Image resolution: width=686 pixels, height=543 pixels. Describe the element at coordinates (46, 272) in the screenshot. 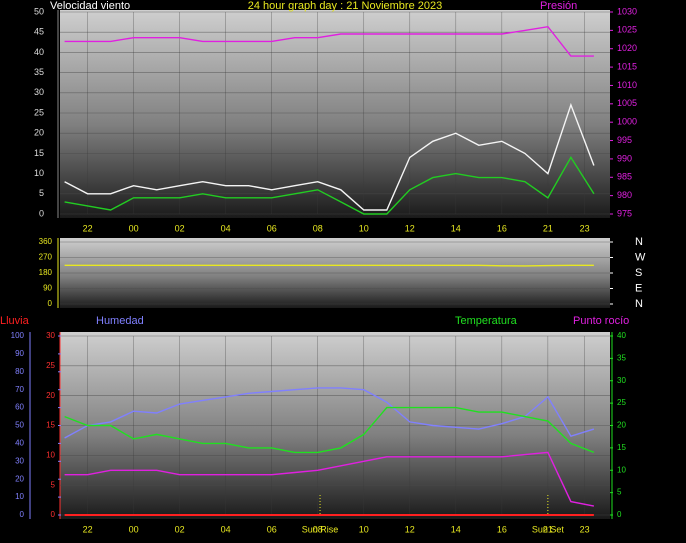

I see `y-tick-label: 180` at that location.